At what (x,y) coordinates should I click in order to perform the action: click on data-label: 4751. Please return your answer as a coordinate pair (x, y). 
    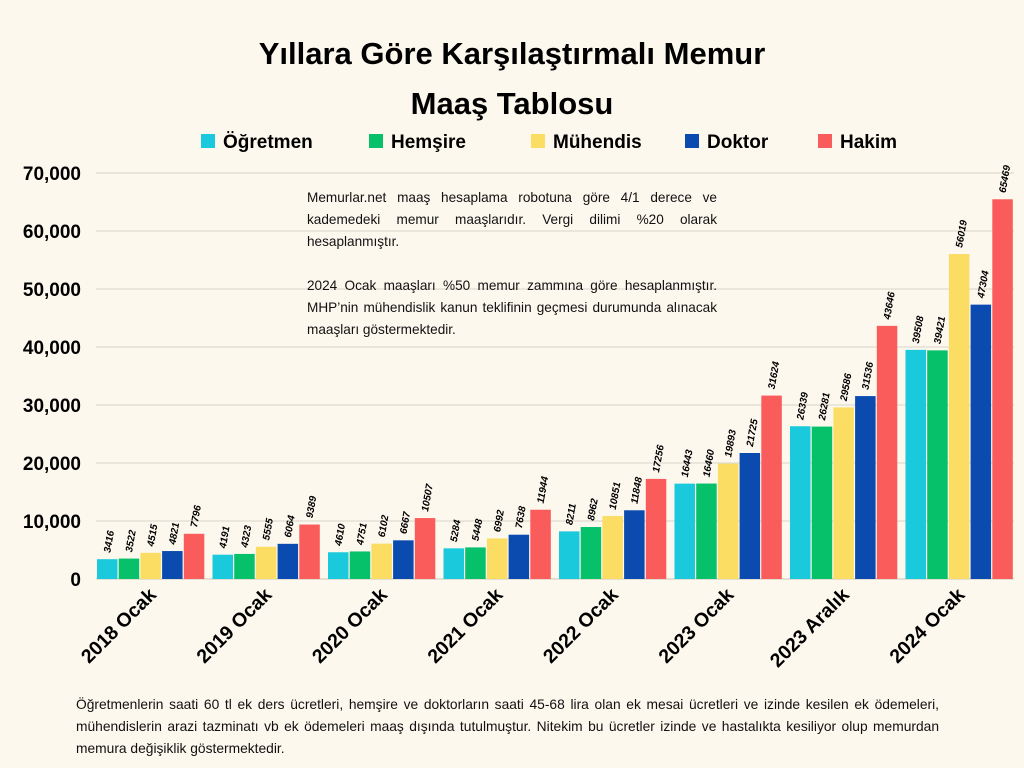
    Looking at the image, I should click on (362, 534).